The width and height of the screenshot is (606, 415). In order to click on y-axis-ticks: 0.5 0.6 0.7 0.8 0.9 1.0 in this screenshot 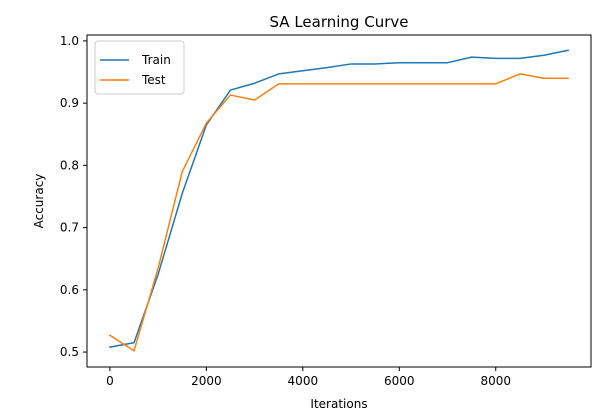, I will do `click(73, 196)`.